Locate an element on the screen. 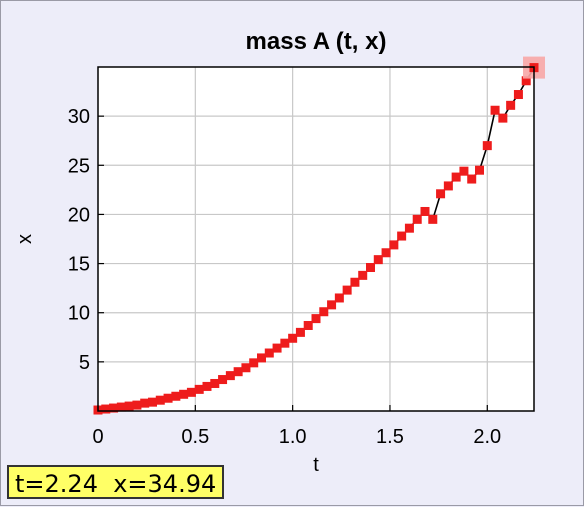  x-tick-label: 2.0 is located at coordinates (487, 437).